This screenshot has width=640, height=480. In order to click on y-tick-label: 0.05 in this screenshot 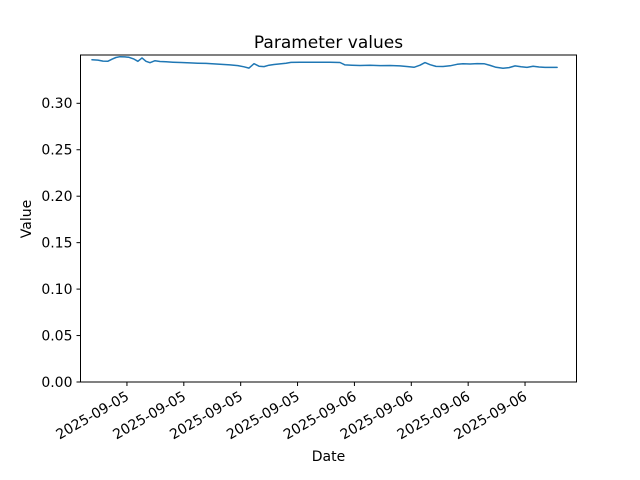, I will do `click(56, 336)`.